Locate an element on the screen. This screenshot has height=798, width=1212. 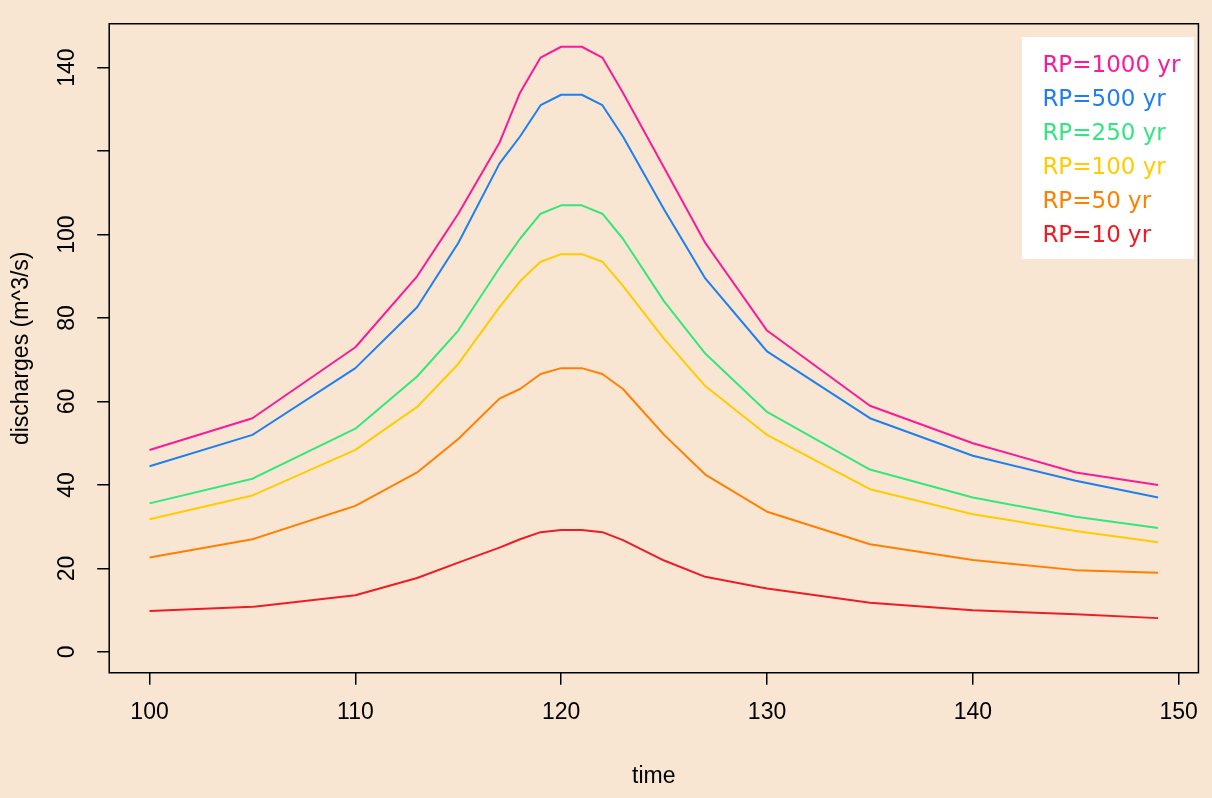
y-tick-label: 40 is located at coordinates (66, 485).